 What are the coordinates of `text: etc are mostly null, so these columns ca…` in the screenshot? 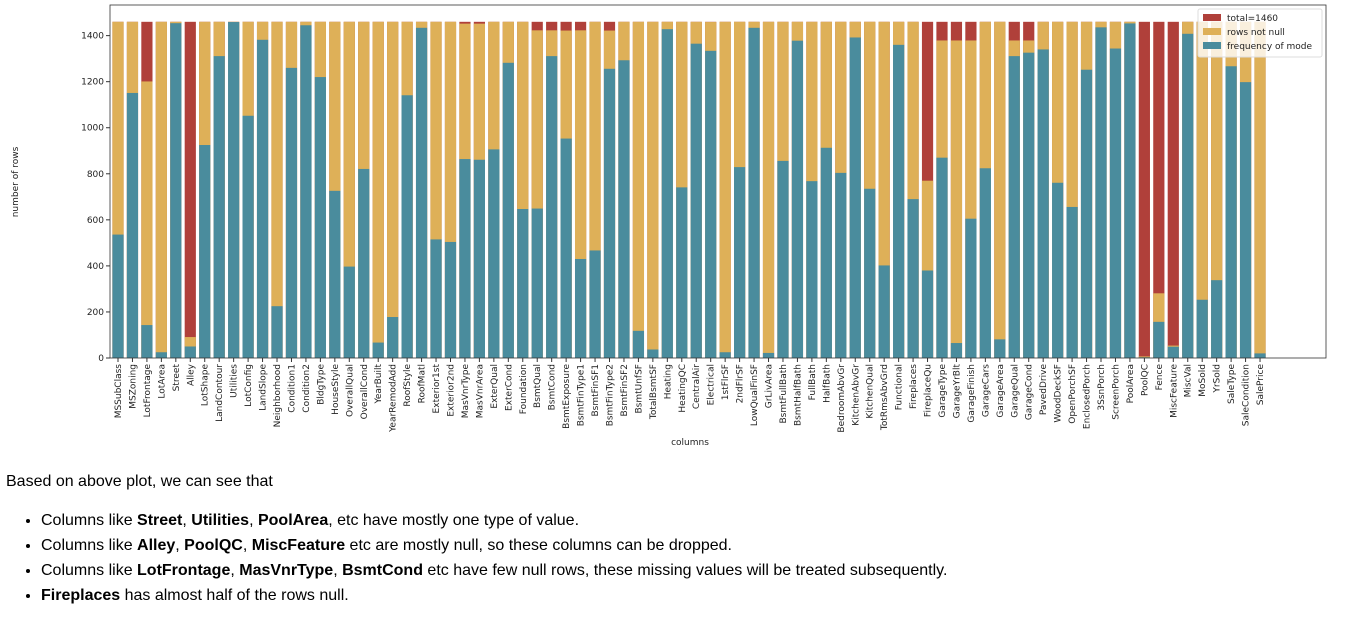 It's located at (538, 545).